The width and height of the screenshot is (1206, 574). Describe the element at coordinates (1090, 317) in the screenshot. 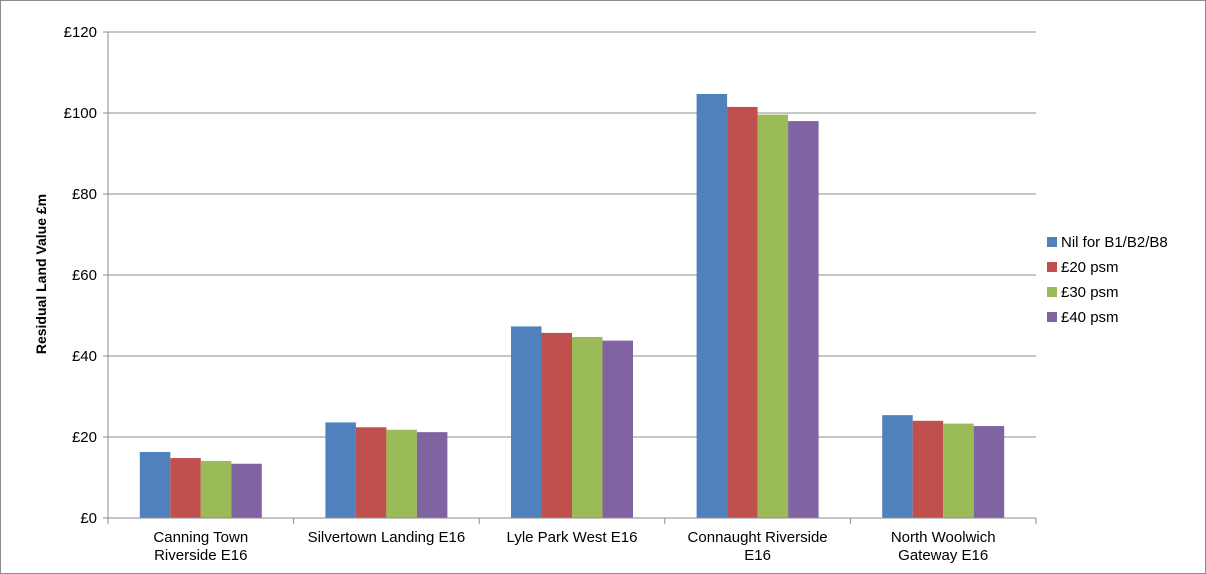

I see `legend-label: £40 psm` at that location.